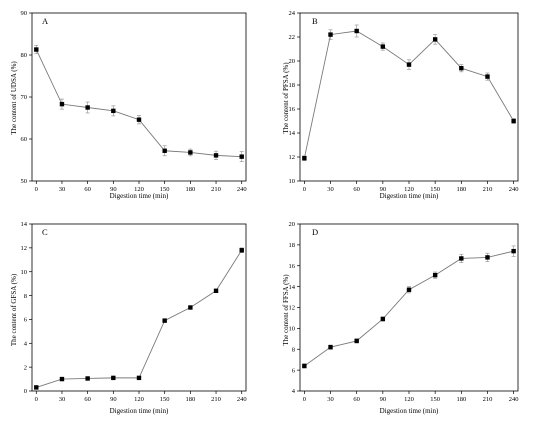 This screenshot has width=550, height=421. Describe the element at coordinates (292, 37) in the screenshot. I see `y-tick-label: 22` at that location.